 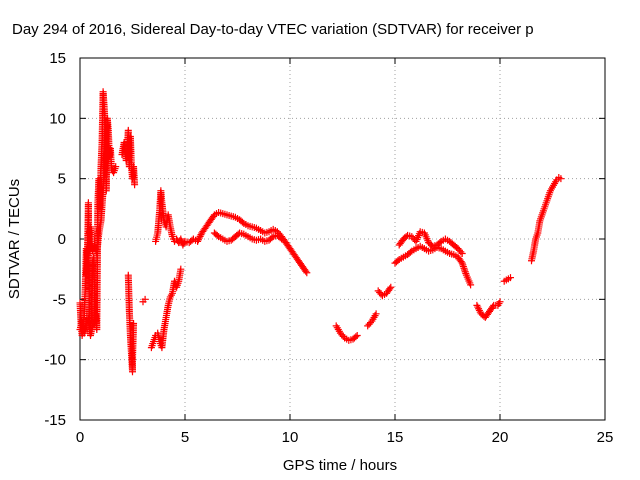 I want to click on y-tick-label: -10, so click(x=55, y=360).